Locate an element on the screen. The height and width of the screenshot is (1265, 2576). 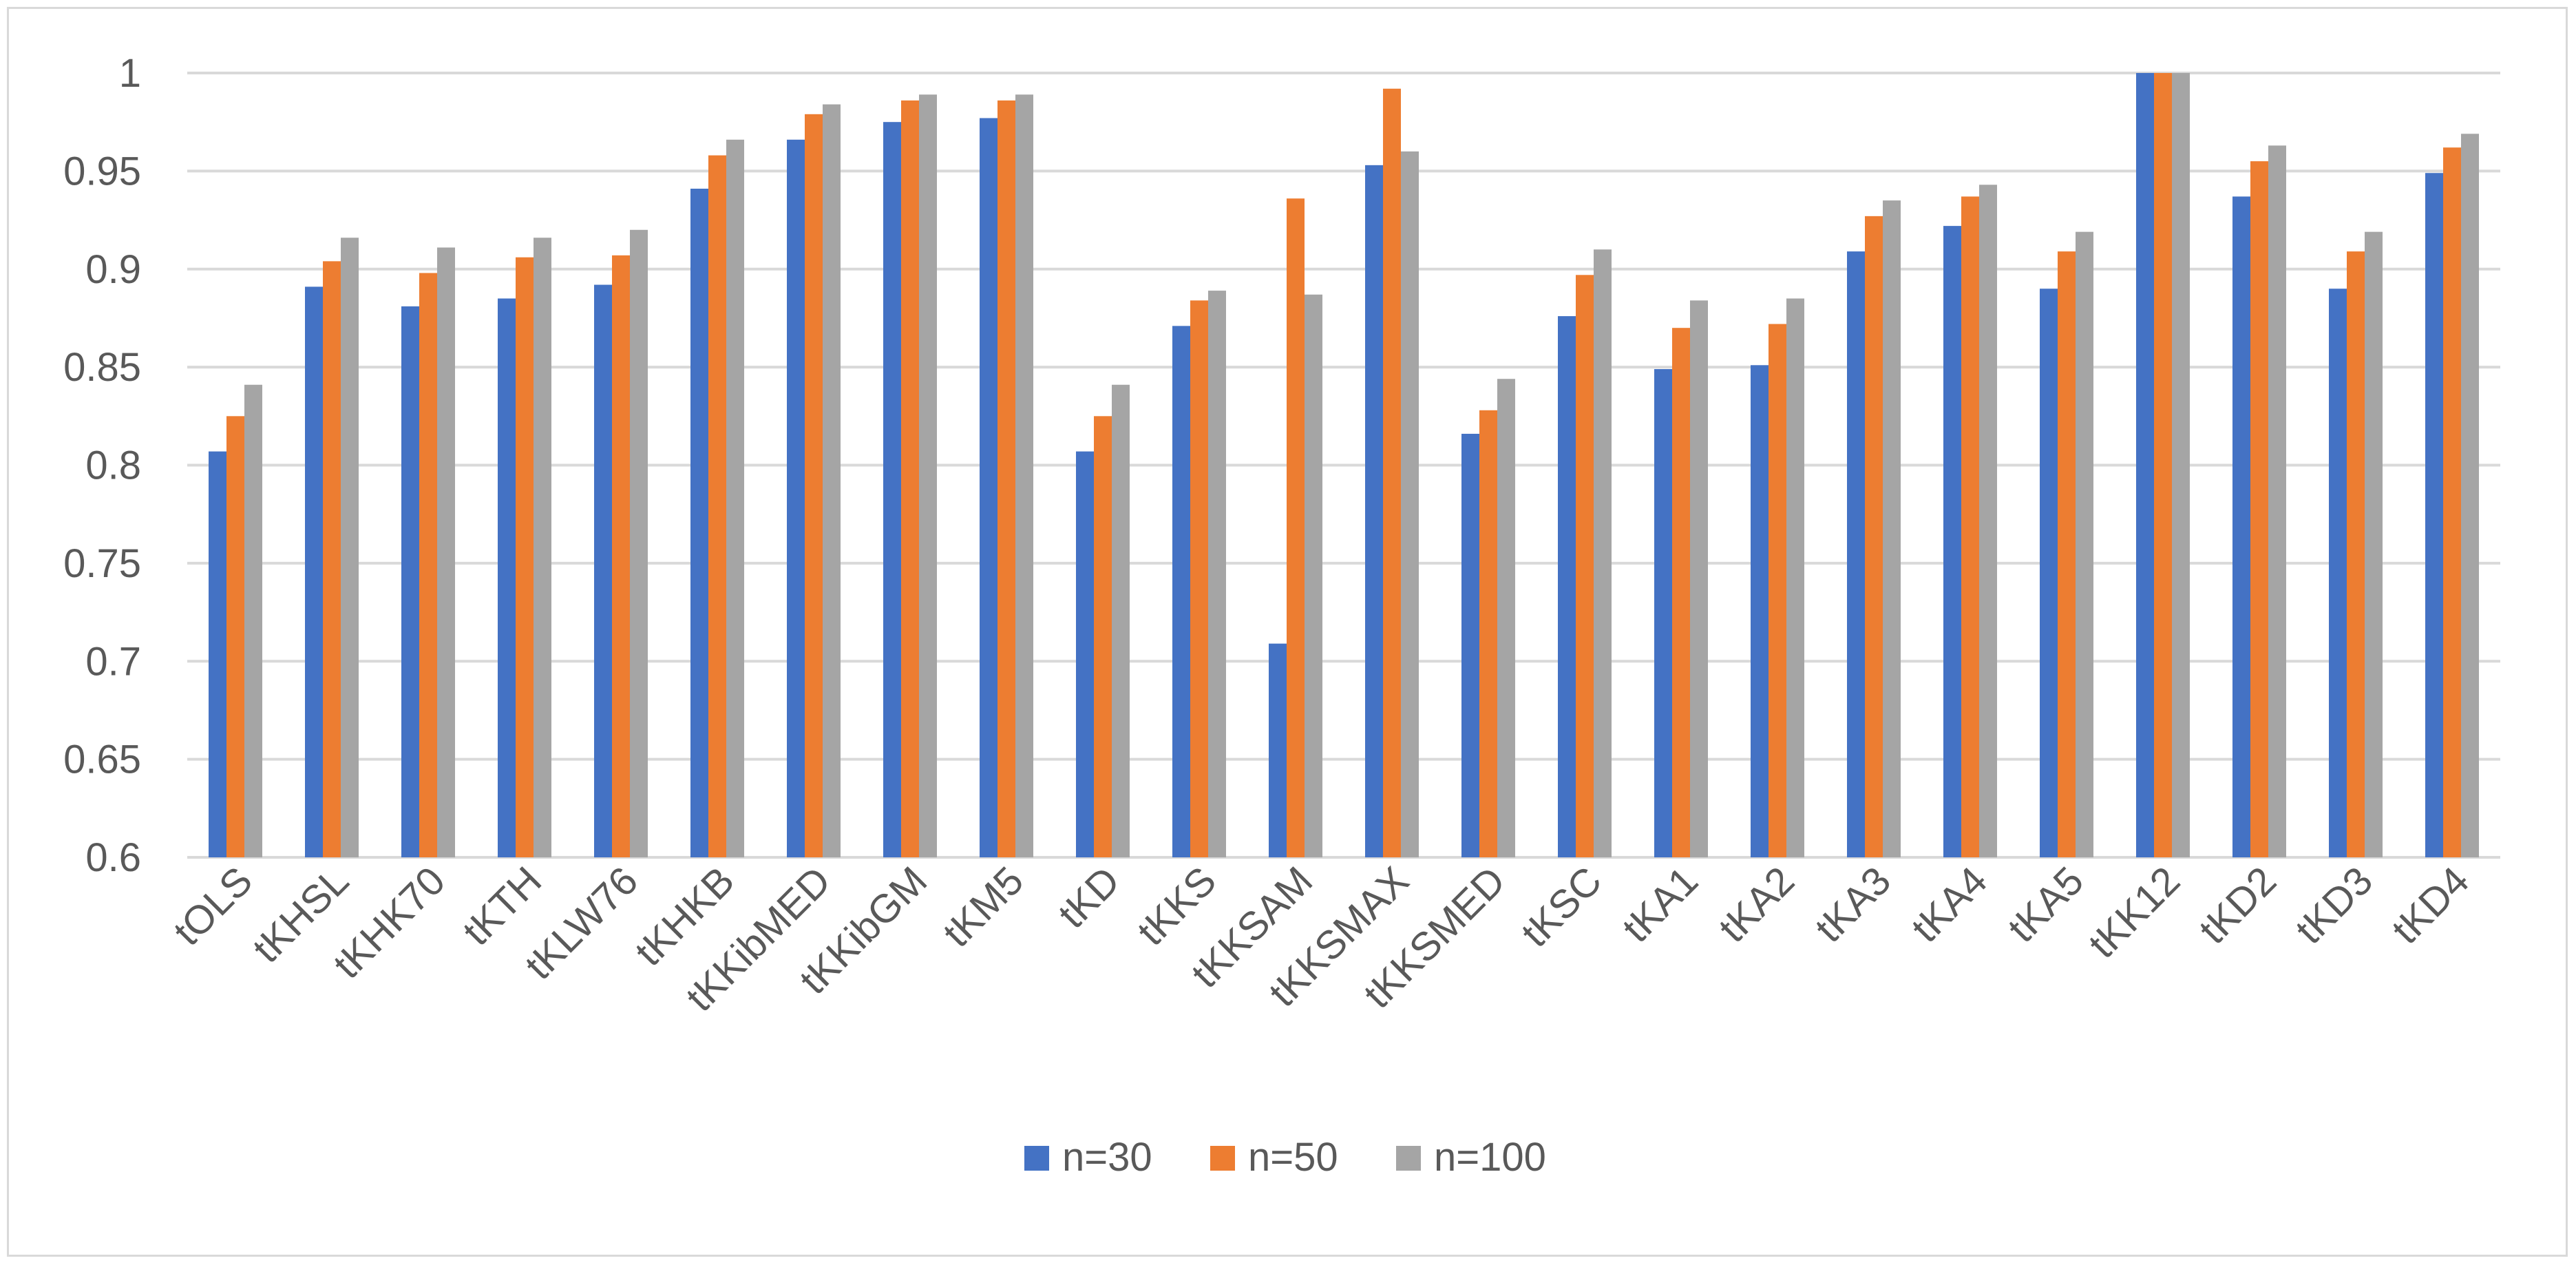
bar-n100-tKKSAM is located at coordinates (1314, 576).